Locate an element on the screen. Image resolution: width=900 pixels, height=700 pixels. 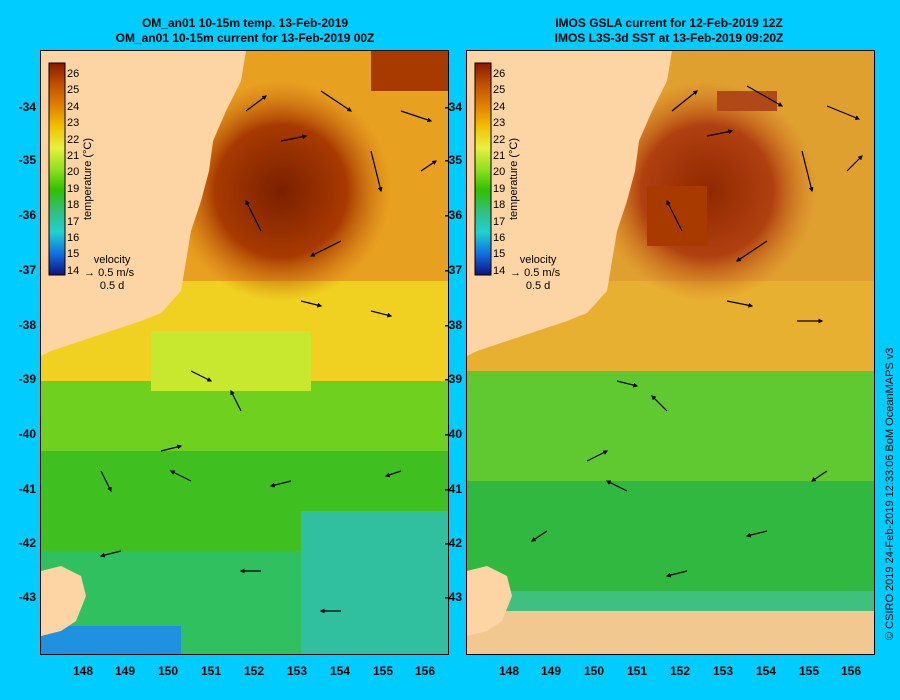
warm-eddy is located at coordinates (281, 191).